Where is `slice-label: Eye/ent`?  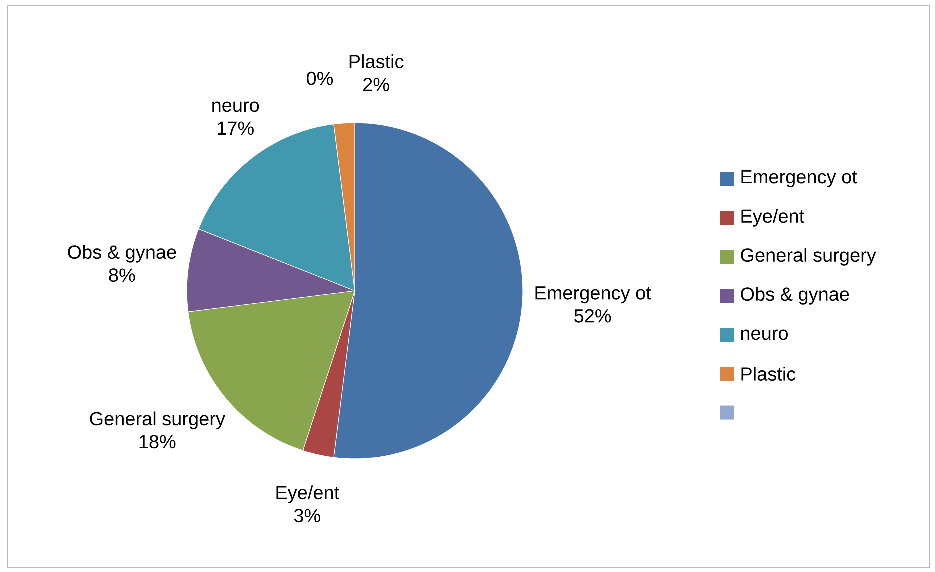
slice-label: Eye/ent is located at coordinates (308, 495).